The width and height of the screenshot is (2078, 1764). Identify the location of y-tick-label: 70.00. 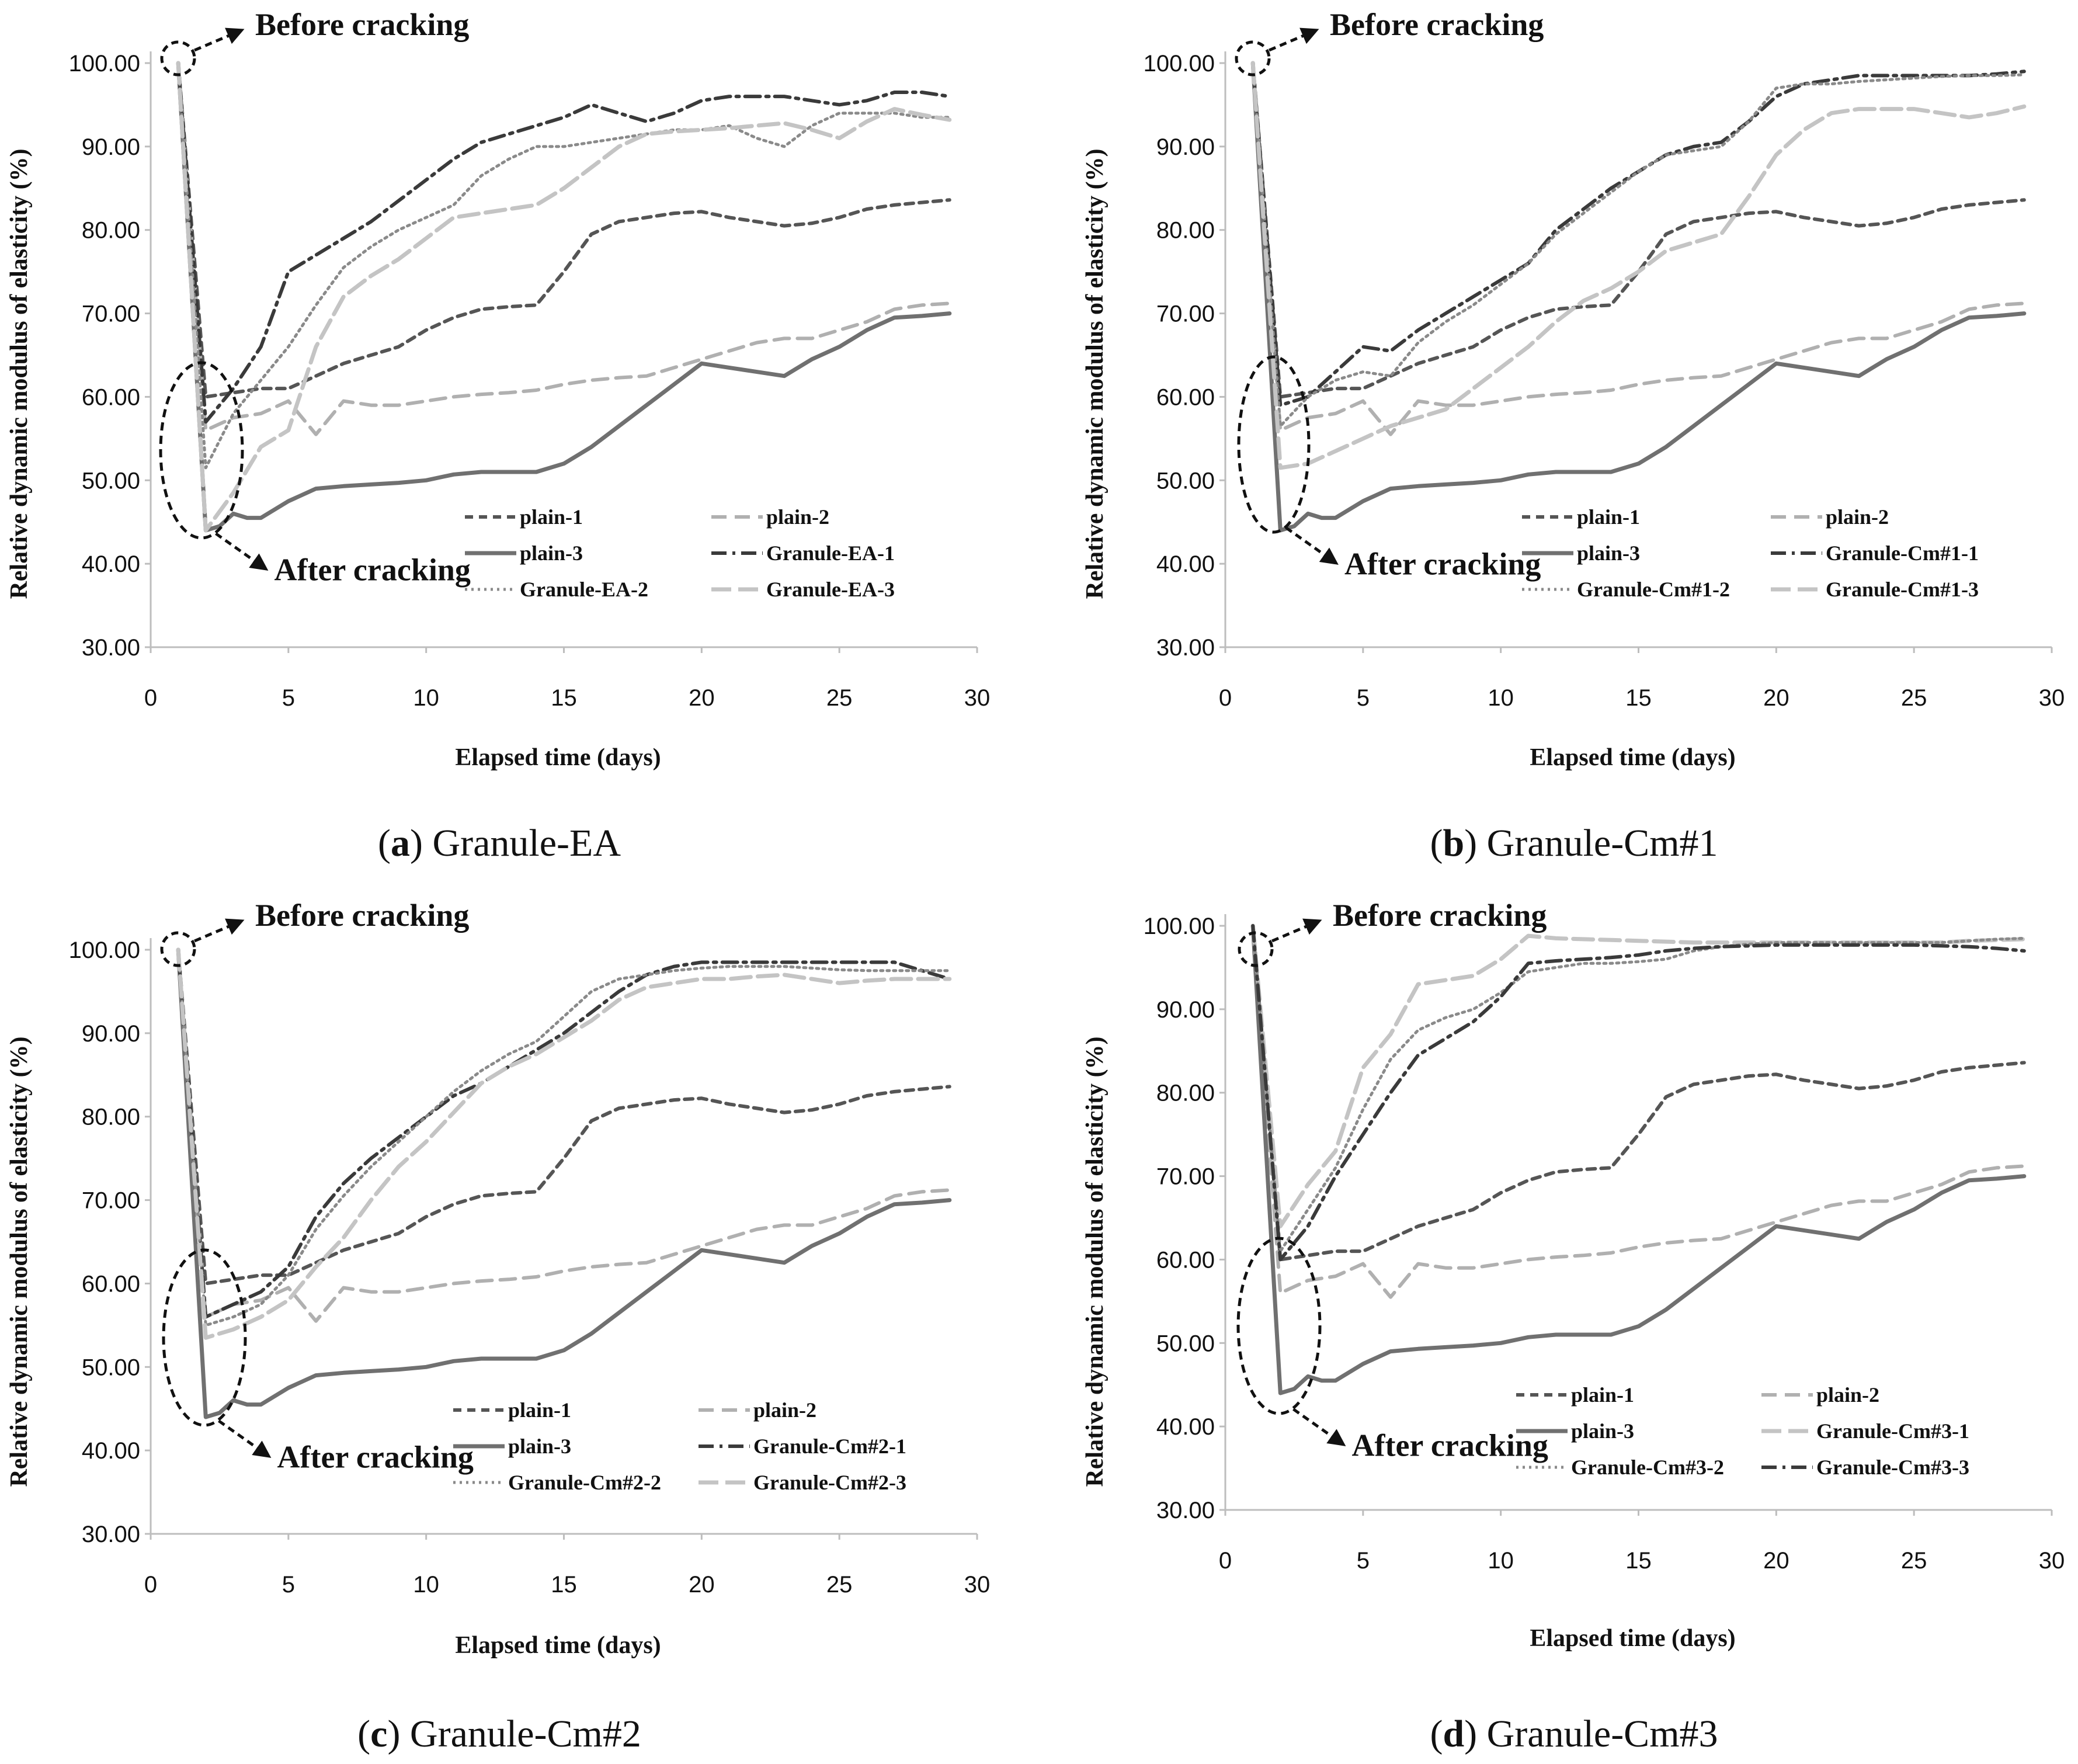
(1185, 1177).